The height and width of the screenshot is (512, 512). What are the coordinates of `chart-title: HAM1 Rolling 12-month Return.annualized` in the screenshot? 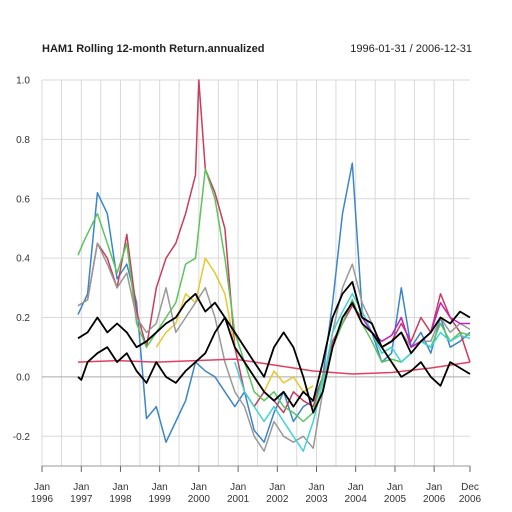 It's located at (153, 49).